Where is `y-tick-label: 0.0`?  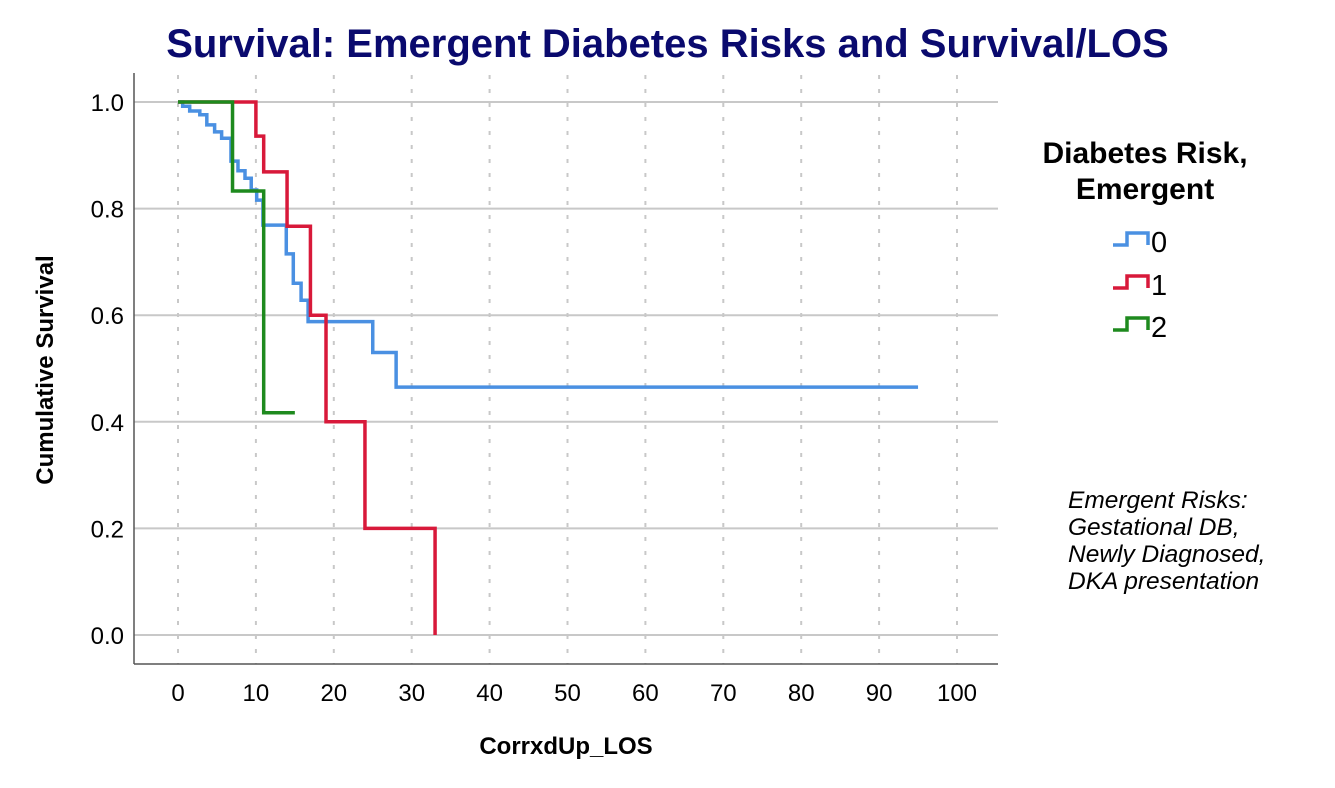 y-tick-label: 0.0 is located at coordinates (107, 636).